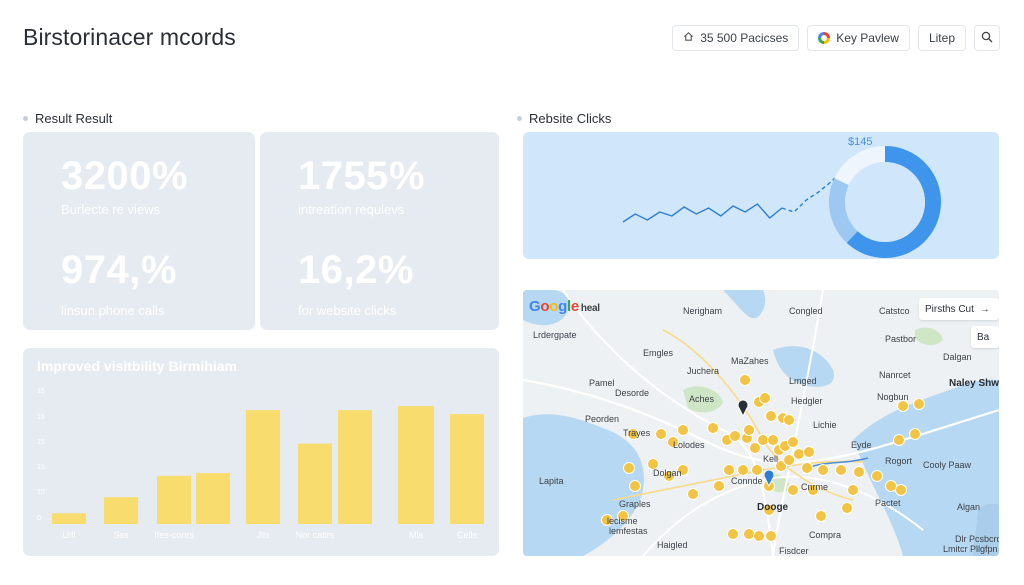 Image resolution: width=1024 pixels, height=585 pixels. What do you see at coordinates (901, 339) in the screenshot?
I see `map-label: Pastbor` at bounding box center [901, 339].